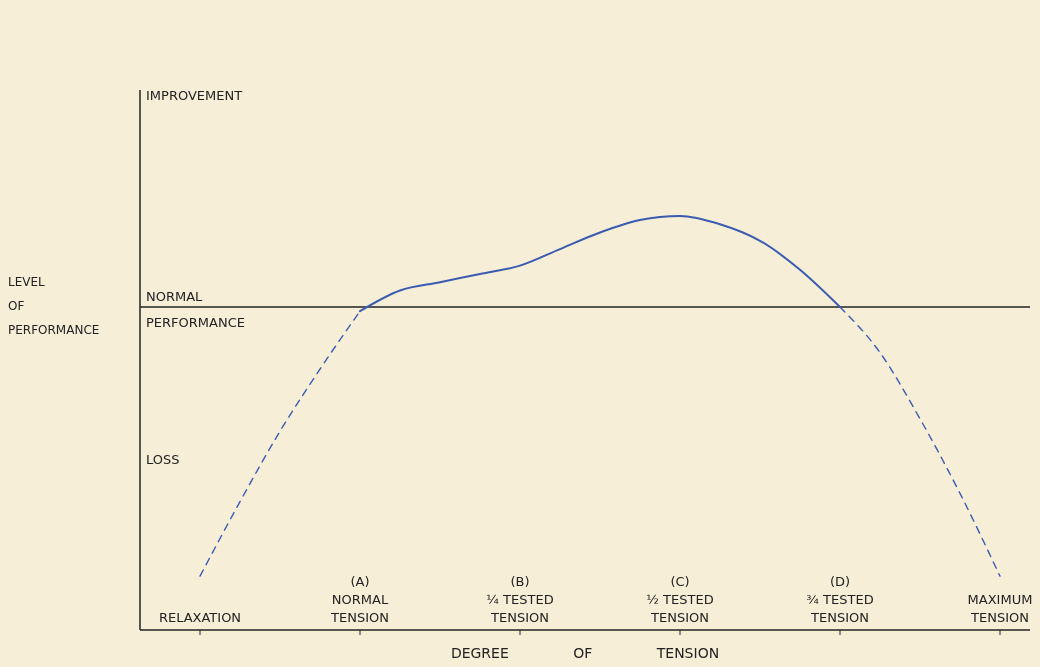  What do you see at coordinates (520, 599) in the screenshot?
I see `x-tick-label: (B) ¼ TESTED TENSION` at bounding box center [520, 599].